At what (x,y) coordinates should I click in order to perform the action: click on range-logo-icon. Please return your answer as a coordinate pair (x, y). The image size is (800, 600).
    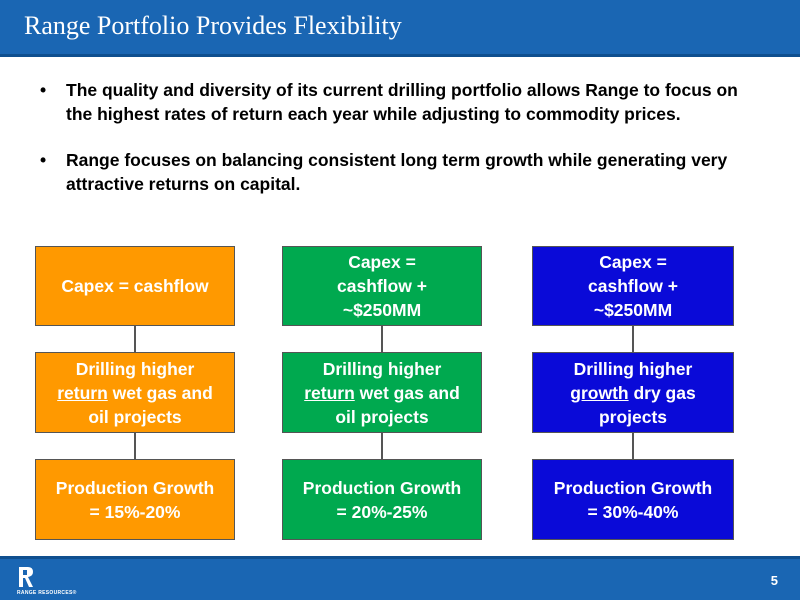
    Looking at the image, I should click on (26, 577).